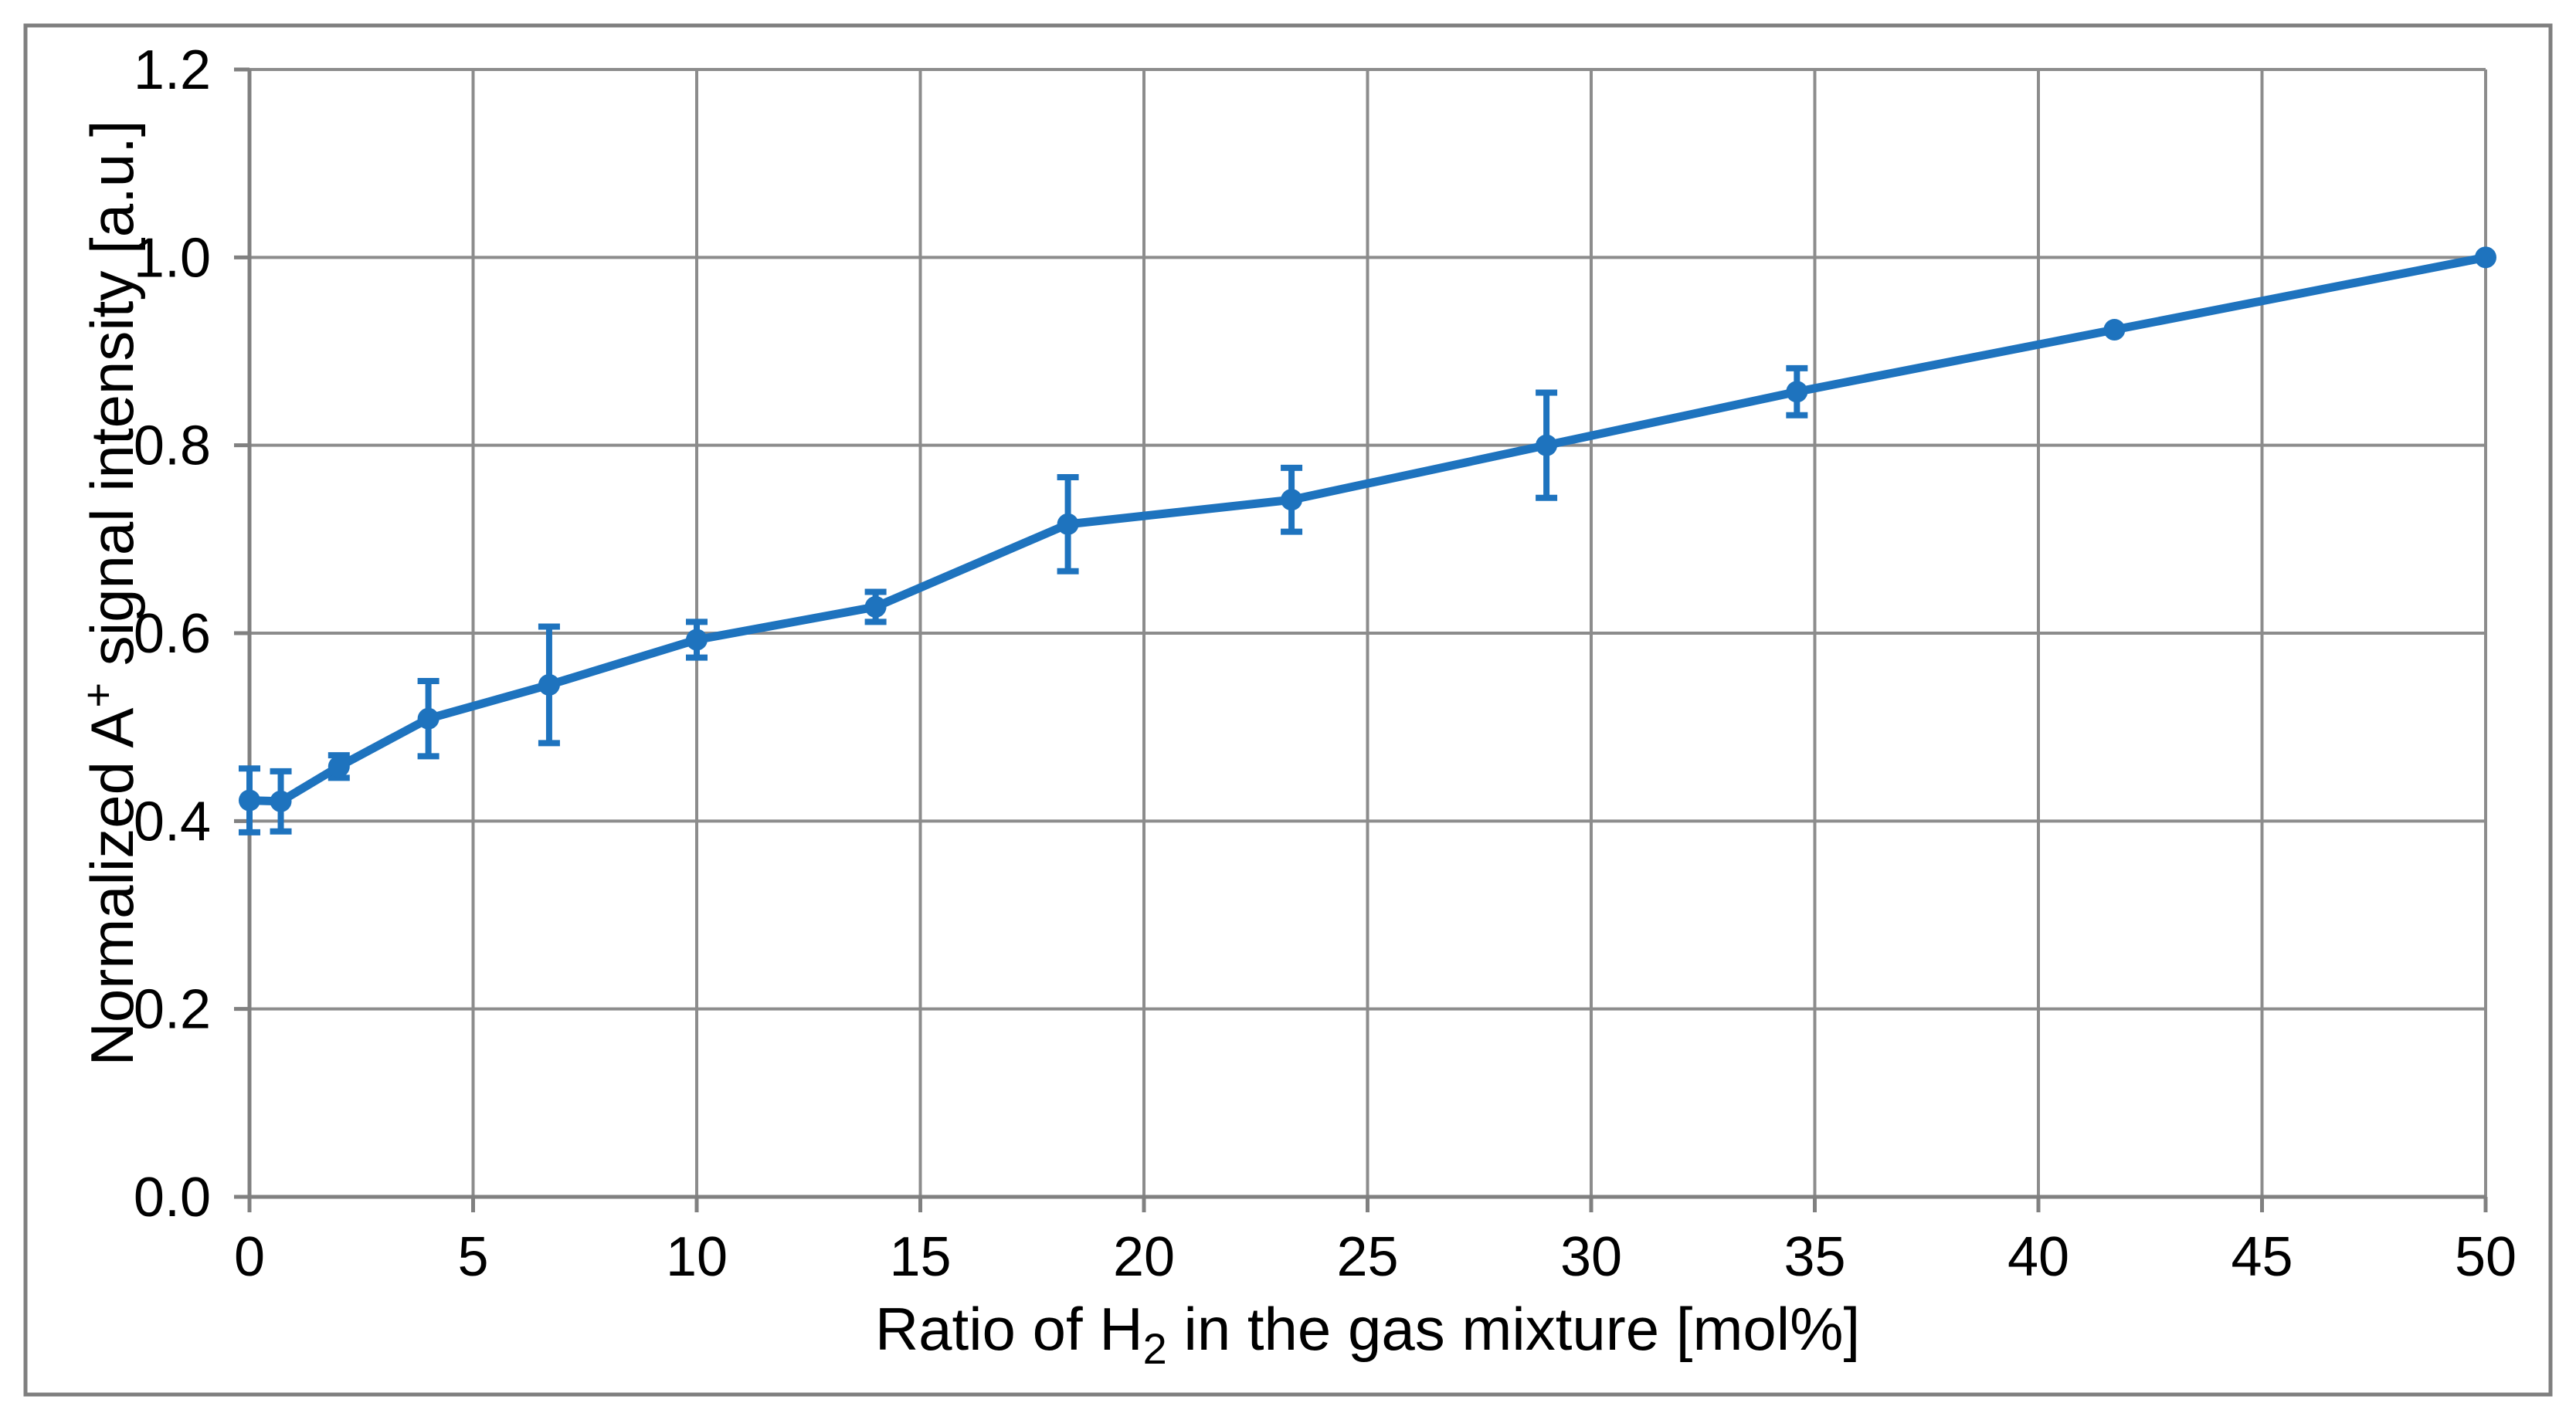 This screenshot has height=1420, width=2576. I want to click on x-tick-label: 45, so click(2262, 1257).